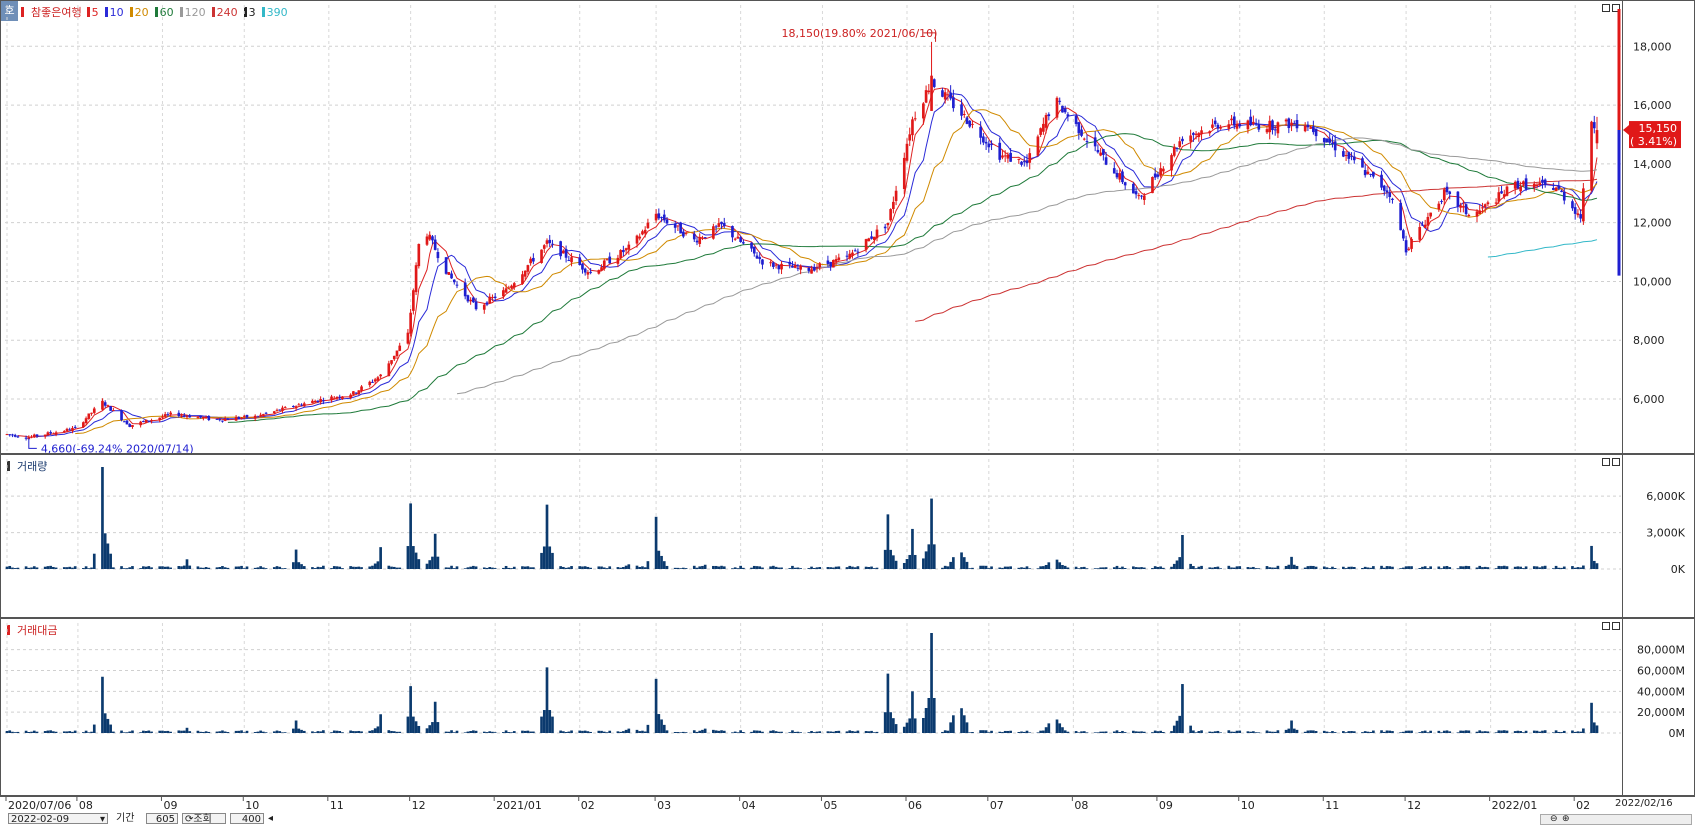 The height and width of the screenshot is (825, 1695). Describe the element at coordinates (190, 12) in the screenshot. I see `legend-ma-items: 5 10 20 60 120 240 3 390` at that location.